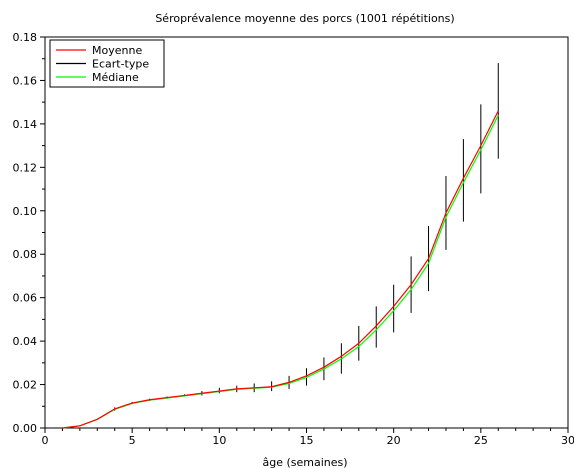  Describe the element at coordinates (567, 440) in the screenshot. I see `x-tick-label: 30` at that location.